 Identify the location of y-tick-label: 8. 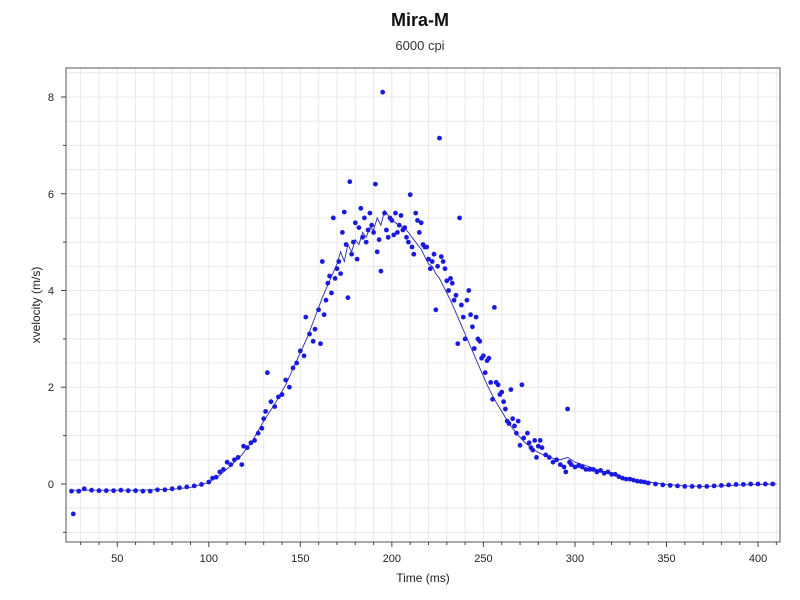
(51, 98).